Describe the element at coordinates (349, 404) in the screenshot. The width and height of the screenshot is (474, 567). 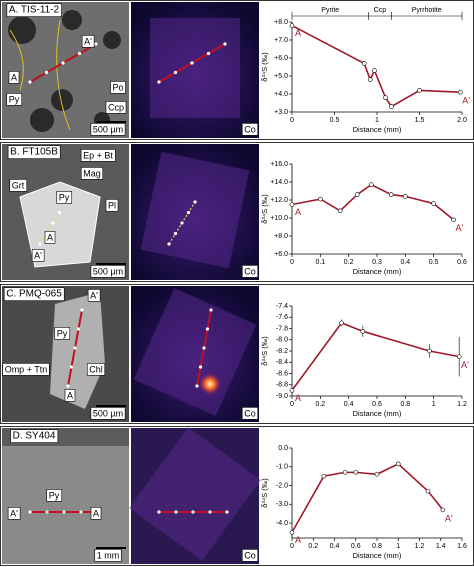
I see `x-tick-label: 0.4` at that location.